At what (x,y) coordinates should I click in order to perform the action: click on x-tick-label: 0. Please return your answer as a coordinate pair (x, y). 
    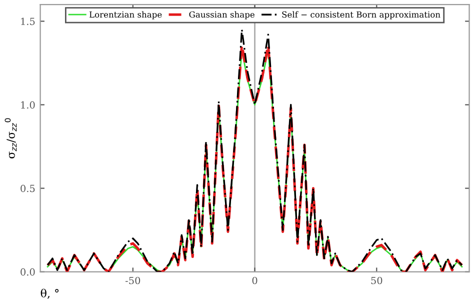
    Looking at the image, I should click on (255, 280).